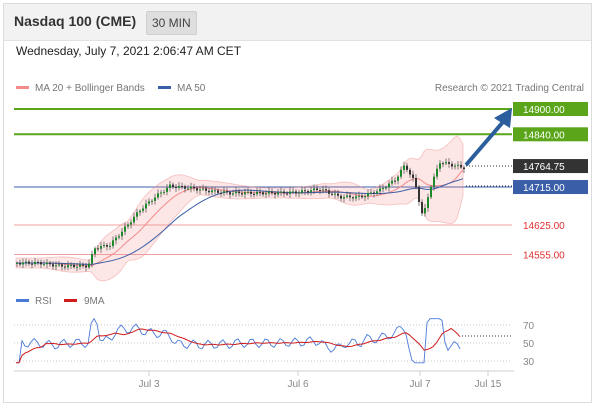 The width and height of the screenshot is (596, 406). Describe the element at coordinates (529, 326) in the screenshot. I see `rsi-level-label-0: 70` at that location.